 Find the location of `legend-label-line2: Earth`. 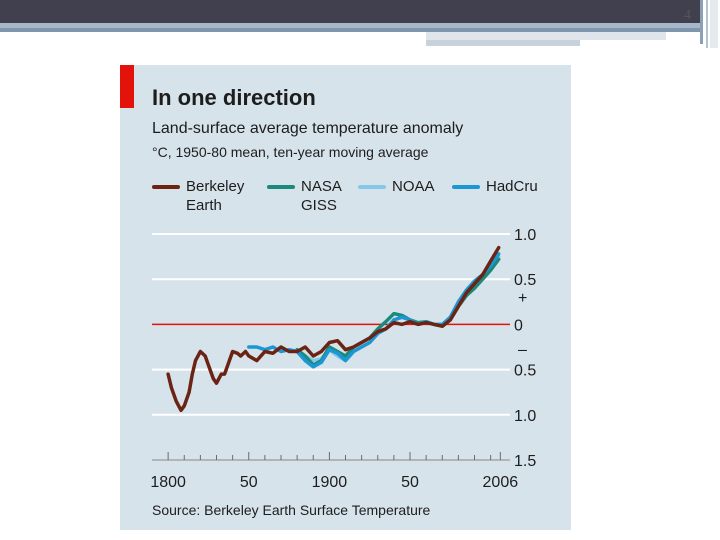

legend-label-line2: Earth is located at coordinates (204, 205).